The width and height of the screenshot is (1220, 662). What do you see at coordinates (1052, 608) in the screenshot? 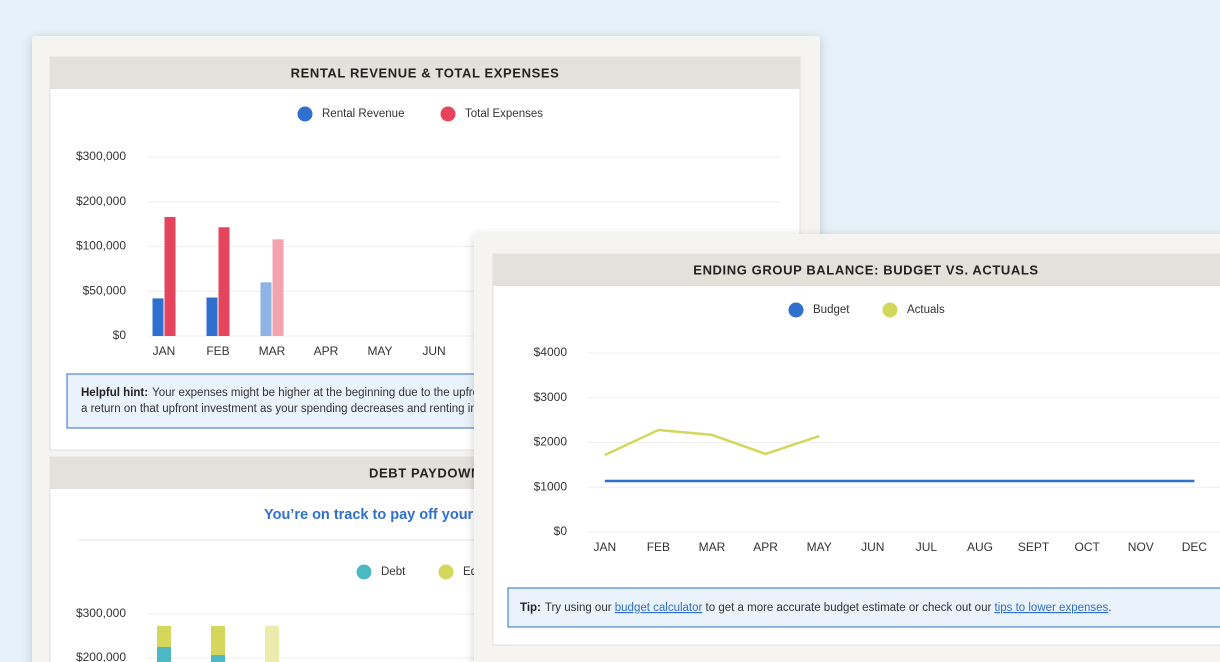
I see `link: tips to lower expenses` at bounding box center [1052, 608].